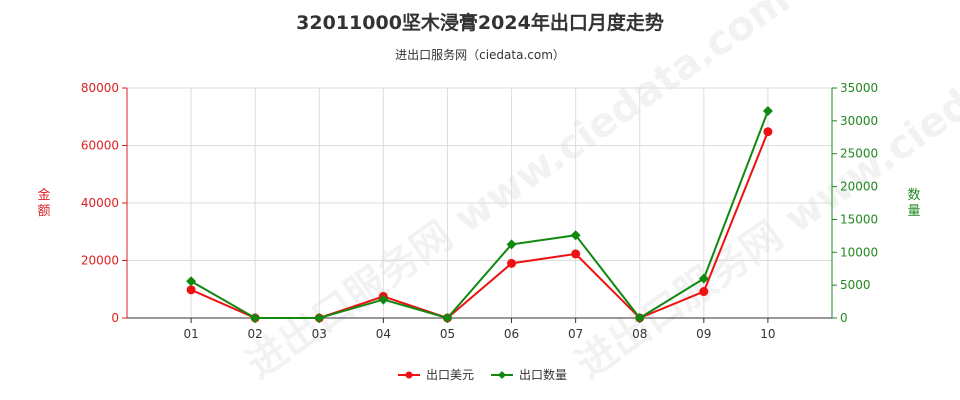 Image resolution: width=960 pixels, height=400 pixels. What do you see at coordinates (100, 261) in the screenshot?
I see `y-left-tick-label: 20000` at bounding box center [100, 261].